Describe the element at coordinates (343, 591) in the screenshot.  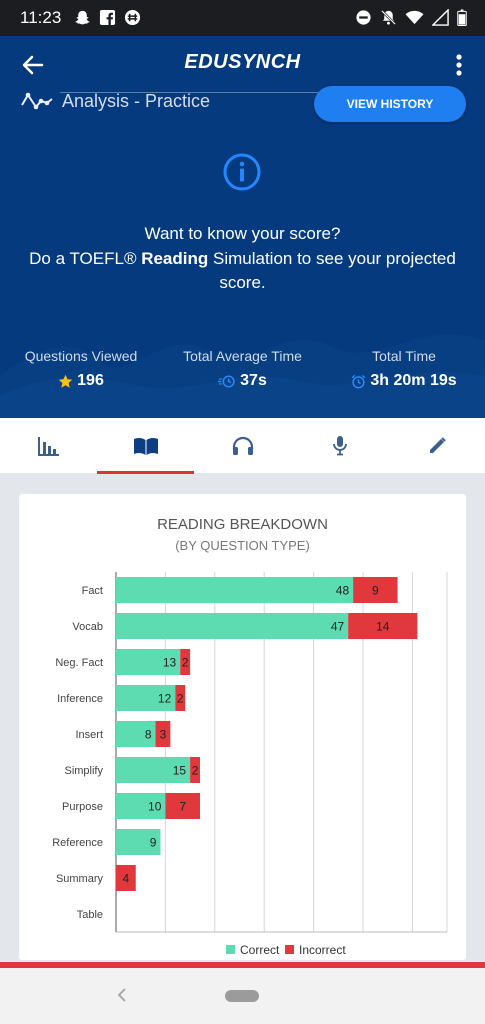
I see `data-label-correct: 48` at that location.